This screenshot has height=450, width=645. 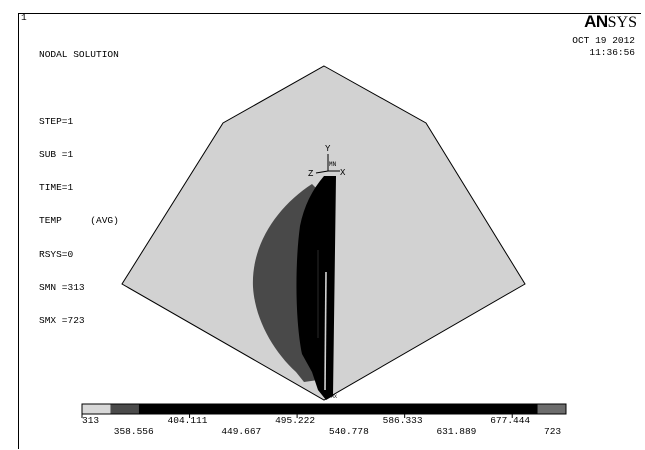 What do you see at coordinates (456, 431) in the screenshot?
I see `legend-label-bottom: 631.889` at bounding box center [456, 431].